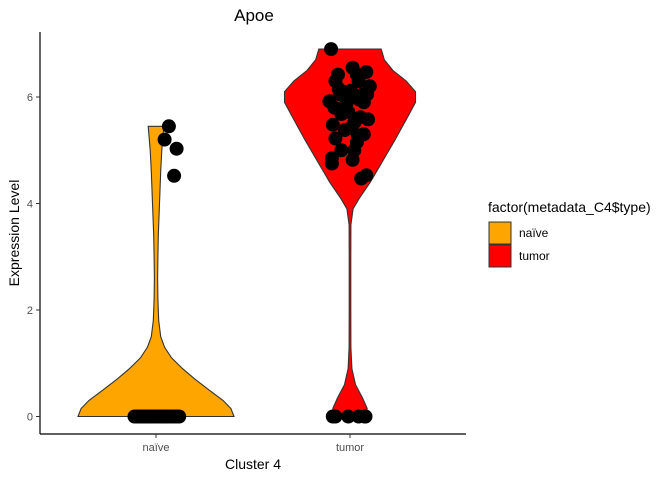  What do you see at coordinates (253, 444) in the screenshot?
I see `x-axis-ticks: naïve tumor` at bounding box center [253, 444].